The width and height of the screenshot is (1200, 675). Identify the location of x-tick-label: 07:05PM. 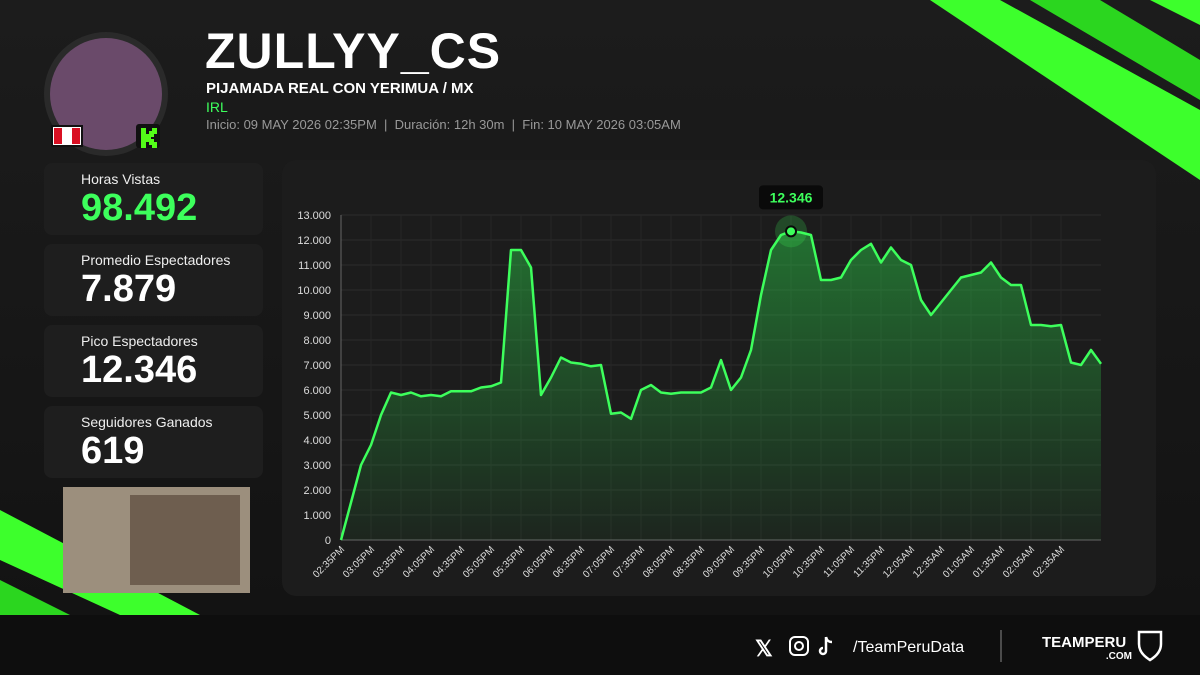
(599, 562).